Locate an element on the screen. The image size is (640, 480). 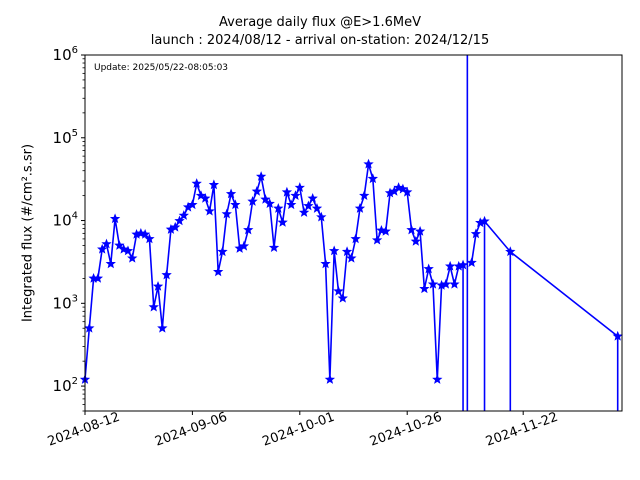
y-tick-label: 10⁶ is located at coordinates (65, 54).